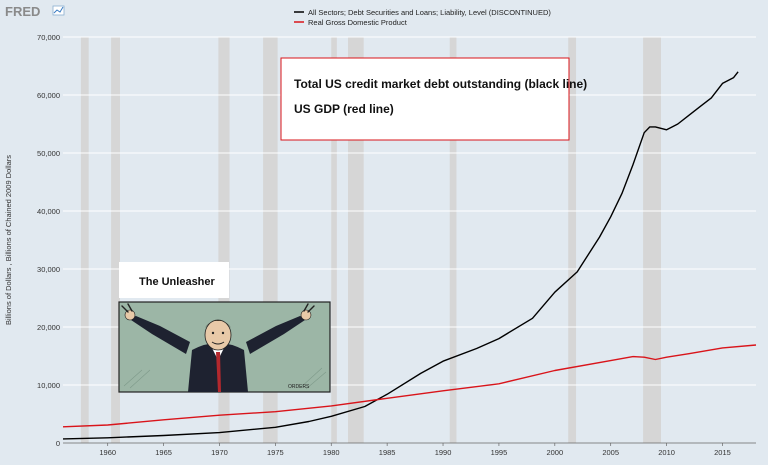 The image size is (768, 465). I want to click on fred-logo: FRED, so click(35, 11).